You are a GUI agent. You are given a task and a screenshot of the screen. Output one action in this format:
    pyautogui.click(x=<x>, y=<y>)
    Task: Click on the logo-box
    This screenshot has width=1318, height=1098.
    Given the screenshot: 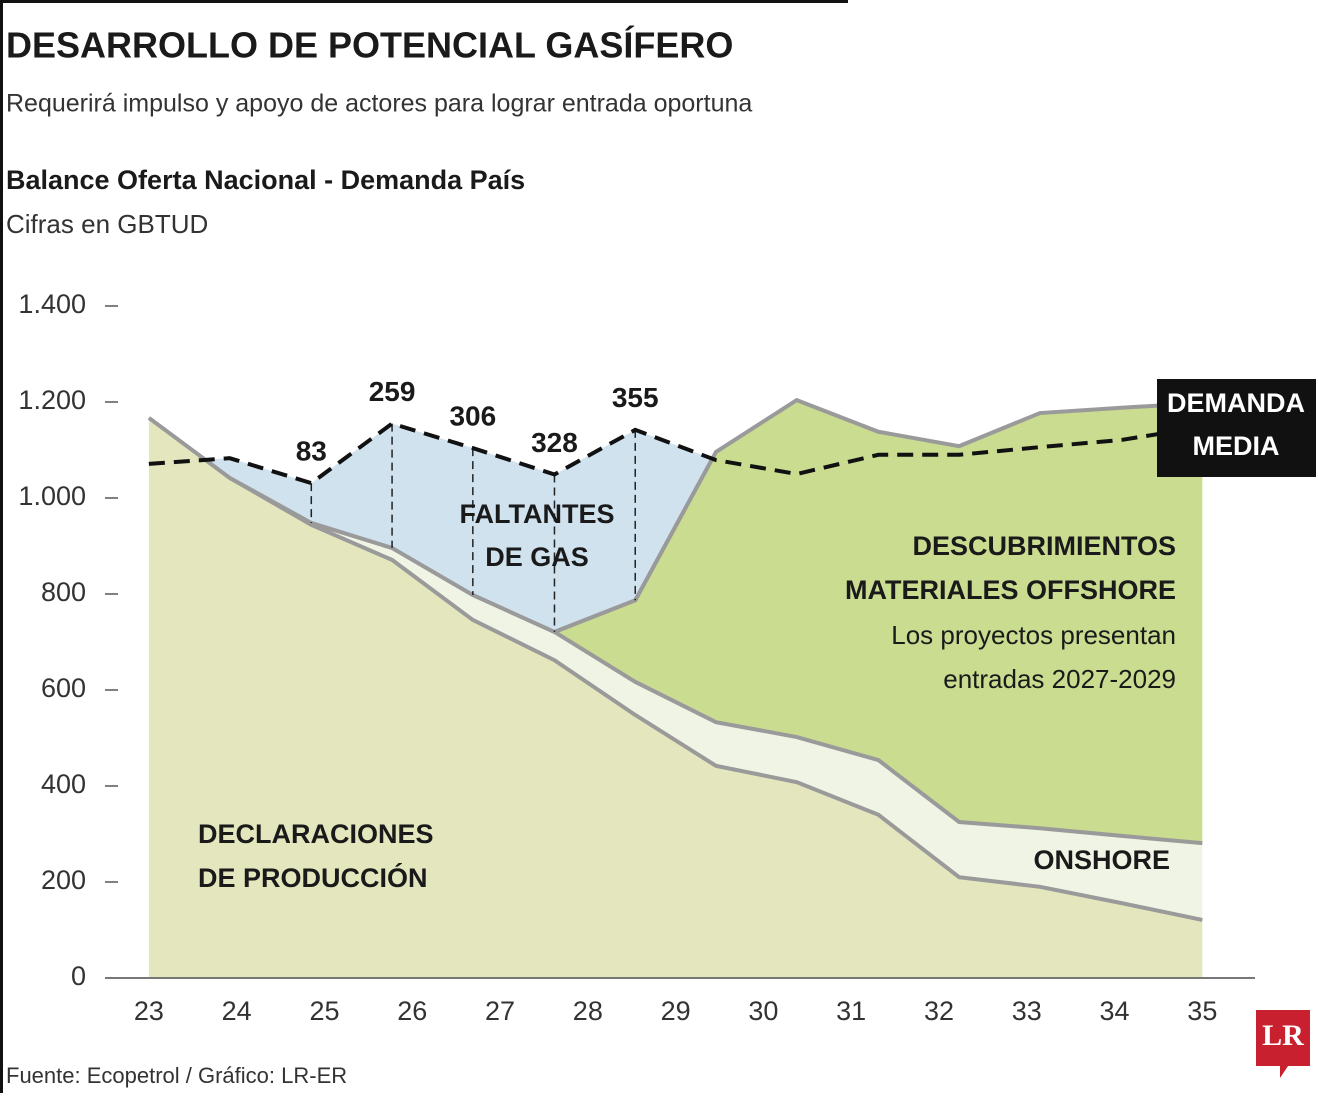 What is the action you would take?
    pyautogui.click(x=1283, y=1044)
    